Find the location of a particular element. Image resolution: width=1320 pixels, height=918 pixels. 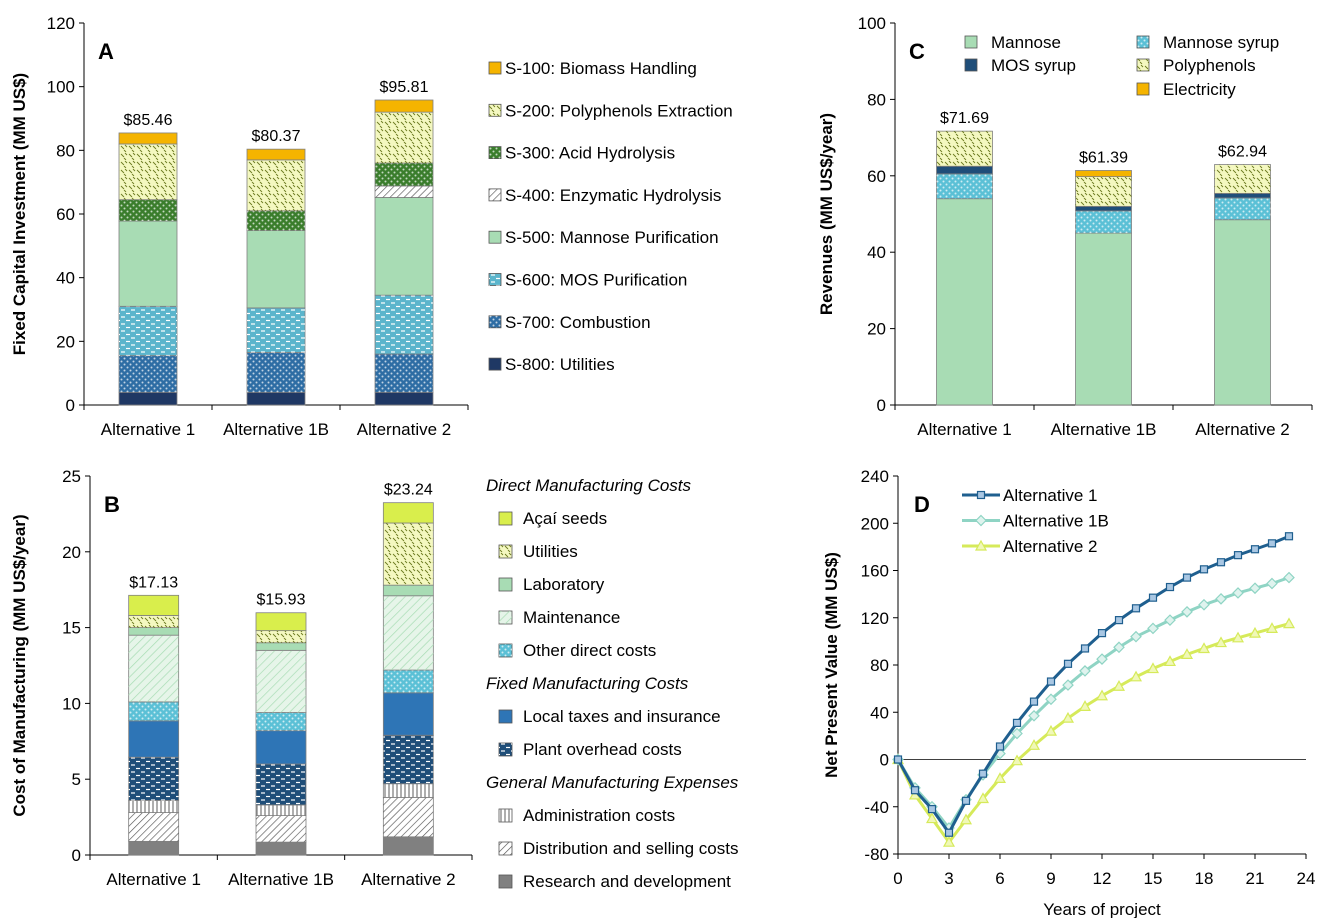

y-tick-label: 100 is located at coordinates (61, 87).